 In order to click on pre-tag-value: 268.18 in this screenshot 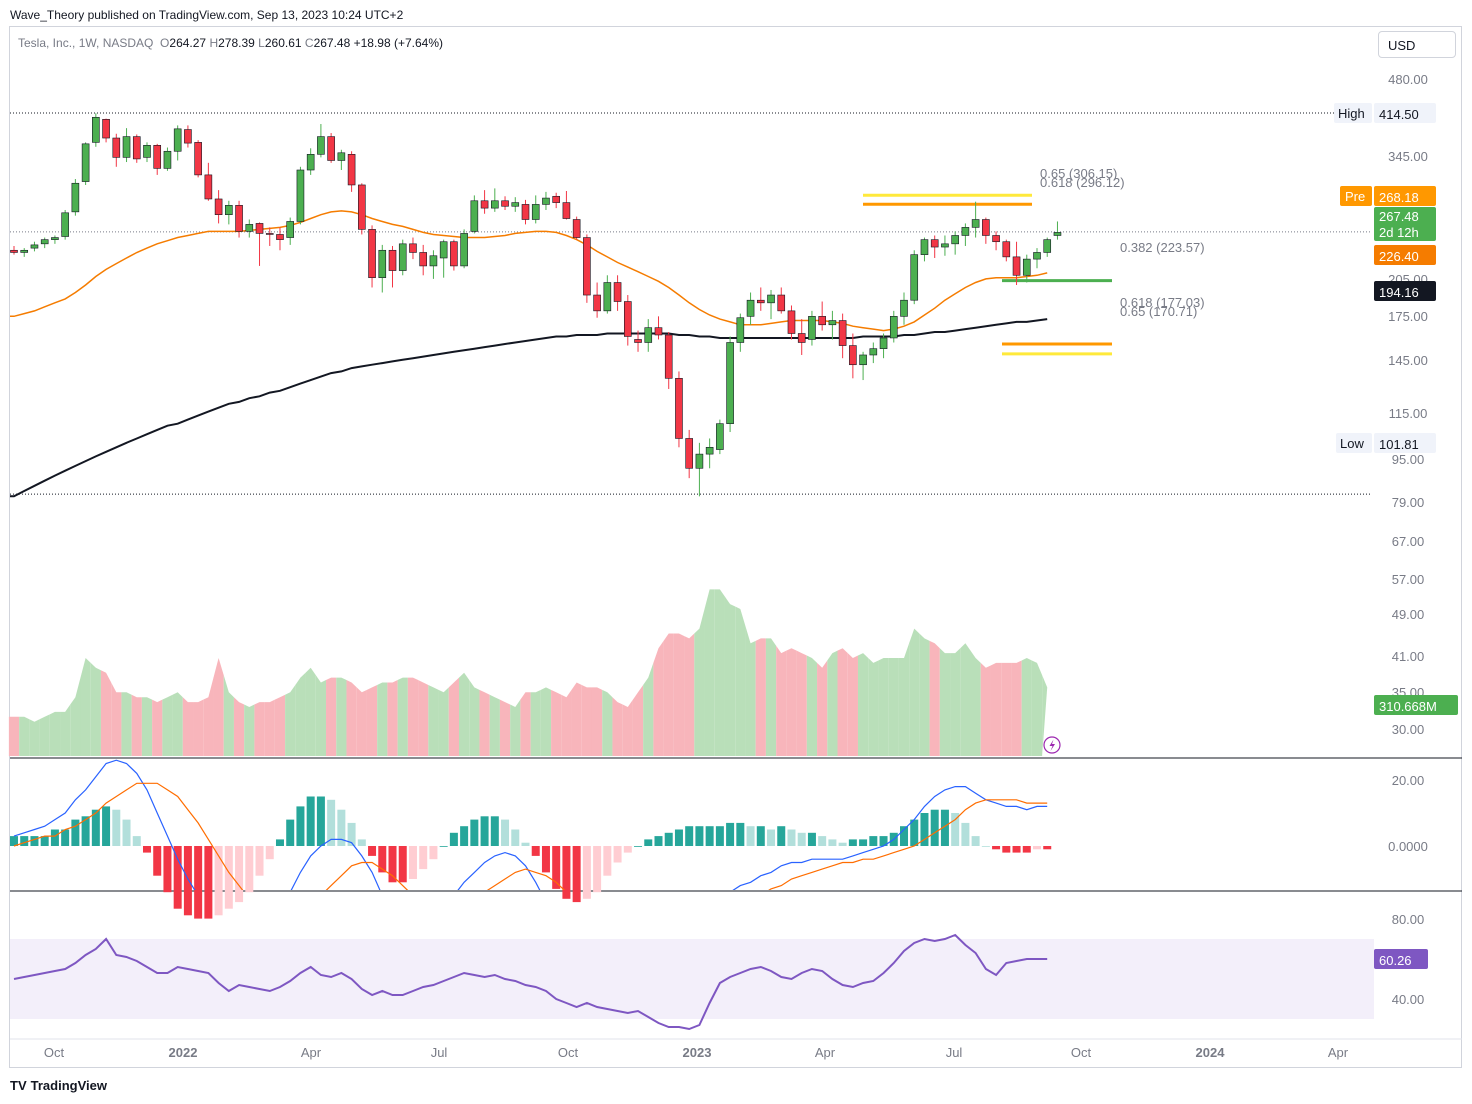, I will do `click(1399, 197)`.